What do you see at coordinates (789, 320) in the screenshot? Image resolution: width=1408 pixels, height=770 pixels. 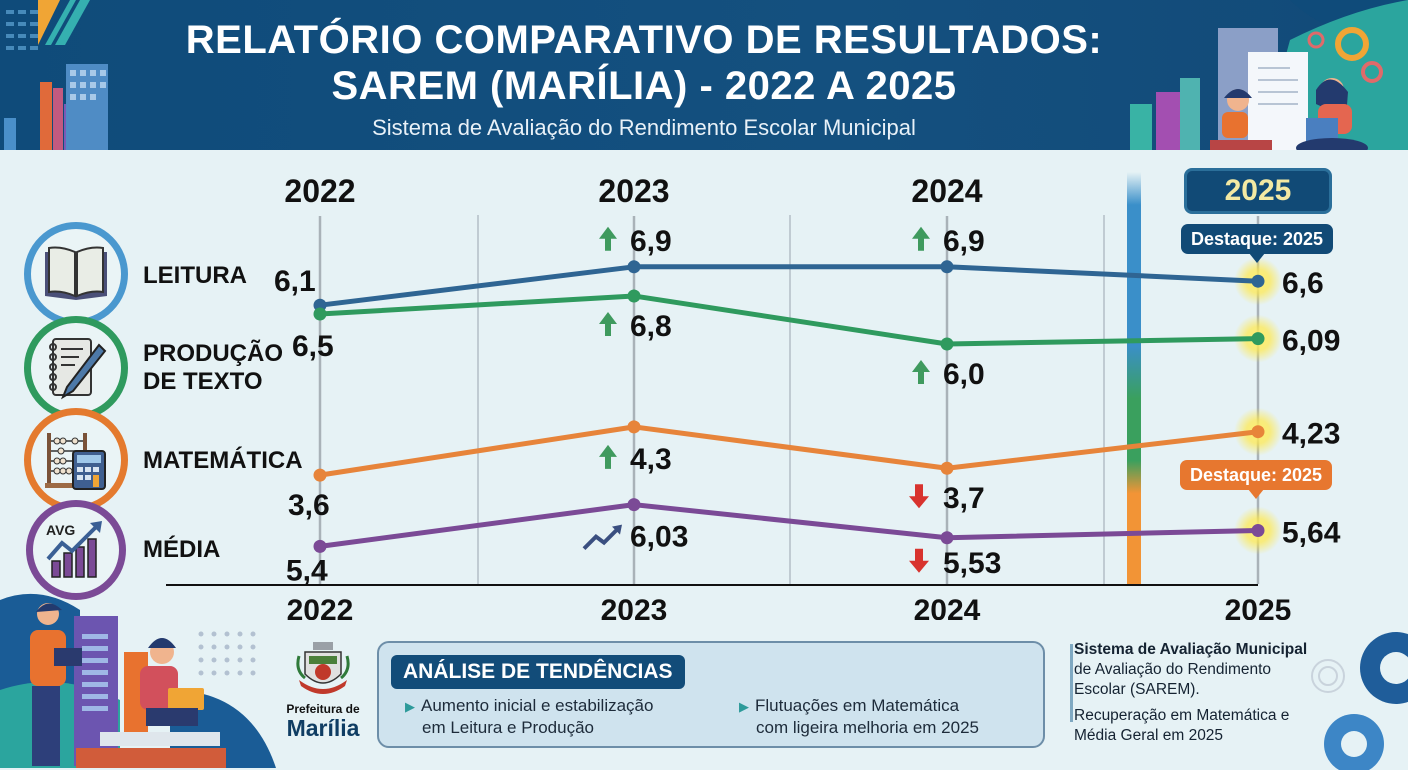 I see `series-line-produ-o-de-texto` at bounding box center [789, 320].